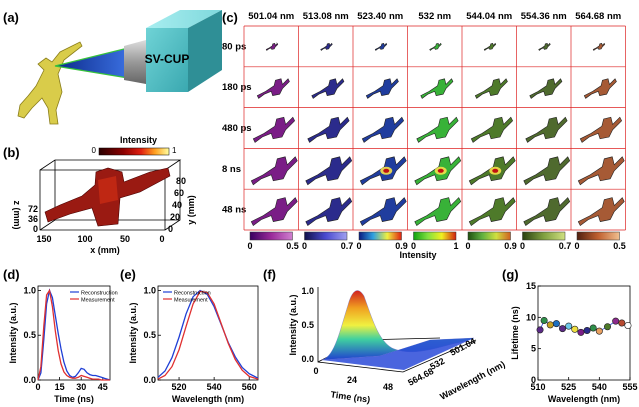  Describe the element at coordinates (230, 17) in the screenshot. I see `panel-label-c: (c)` at that location.